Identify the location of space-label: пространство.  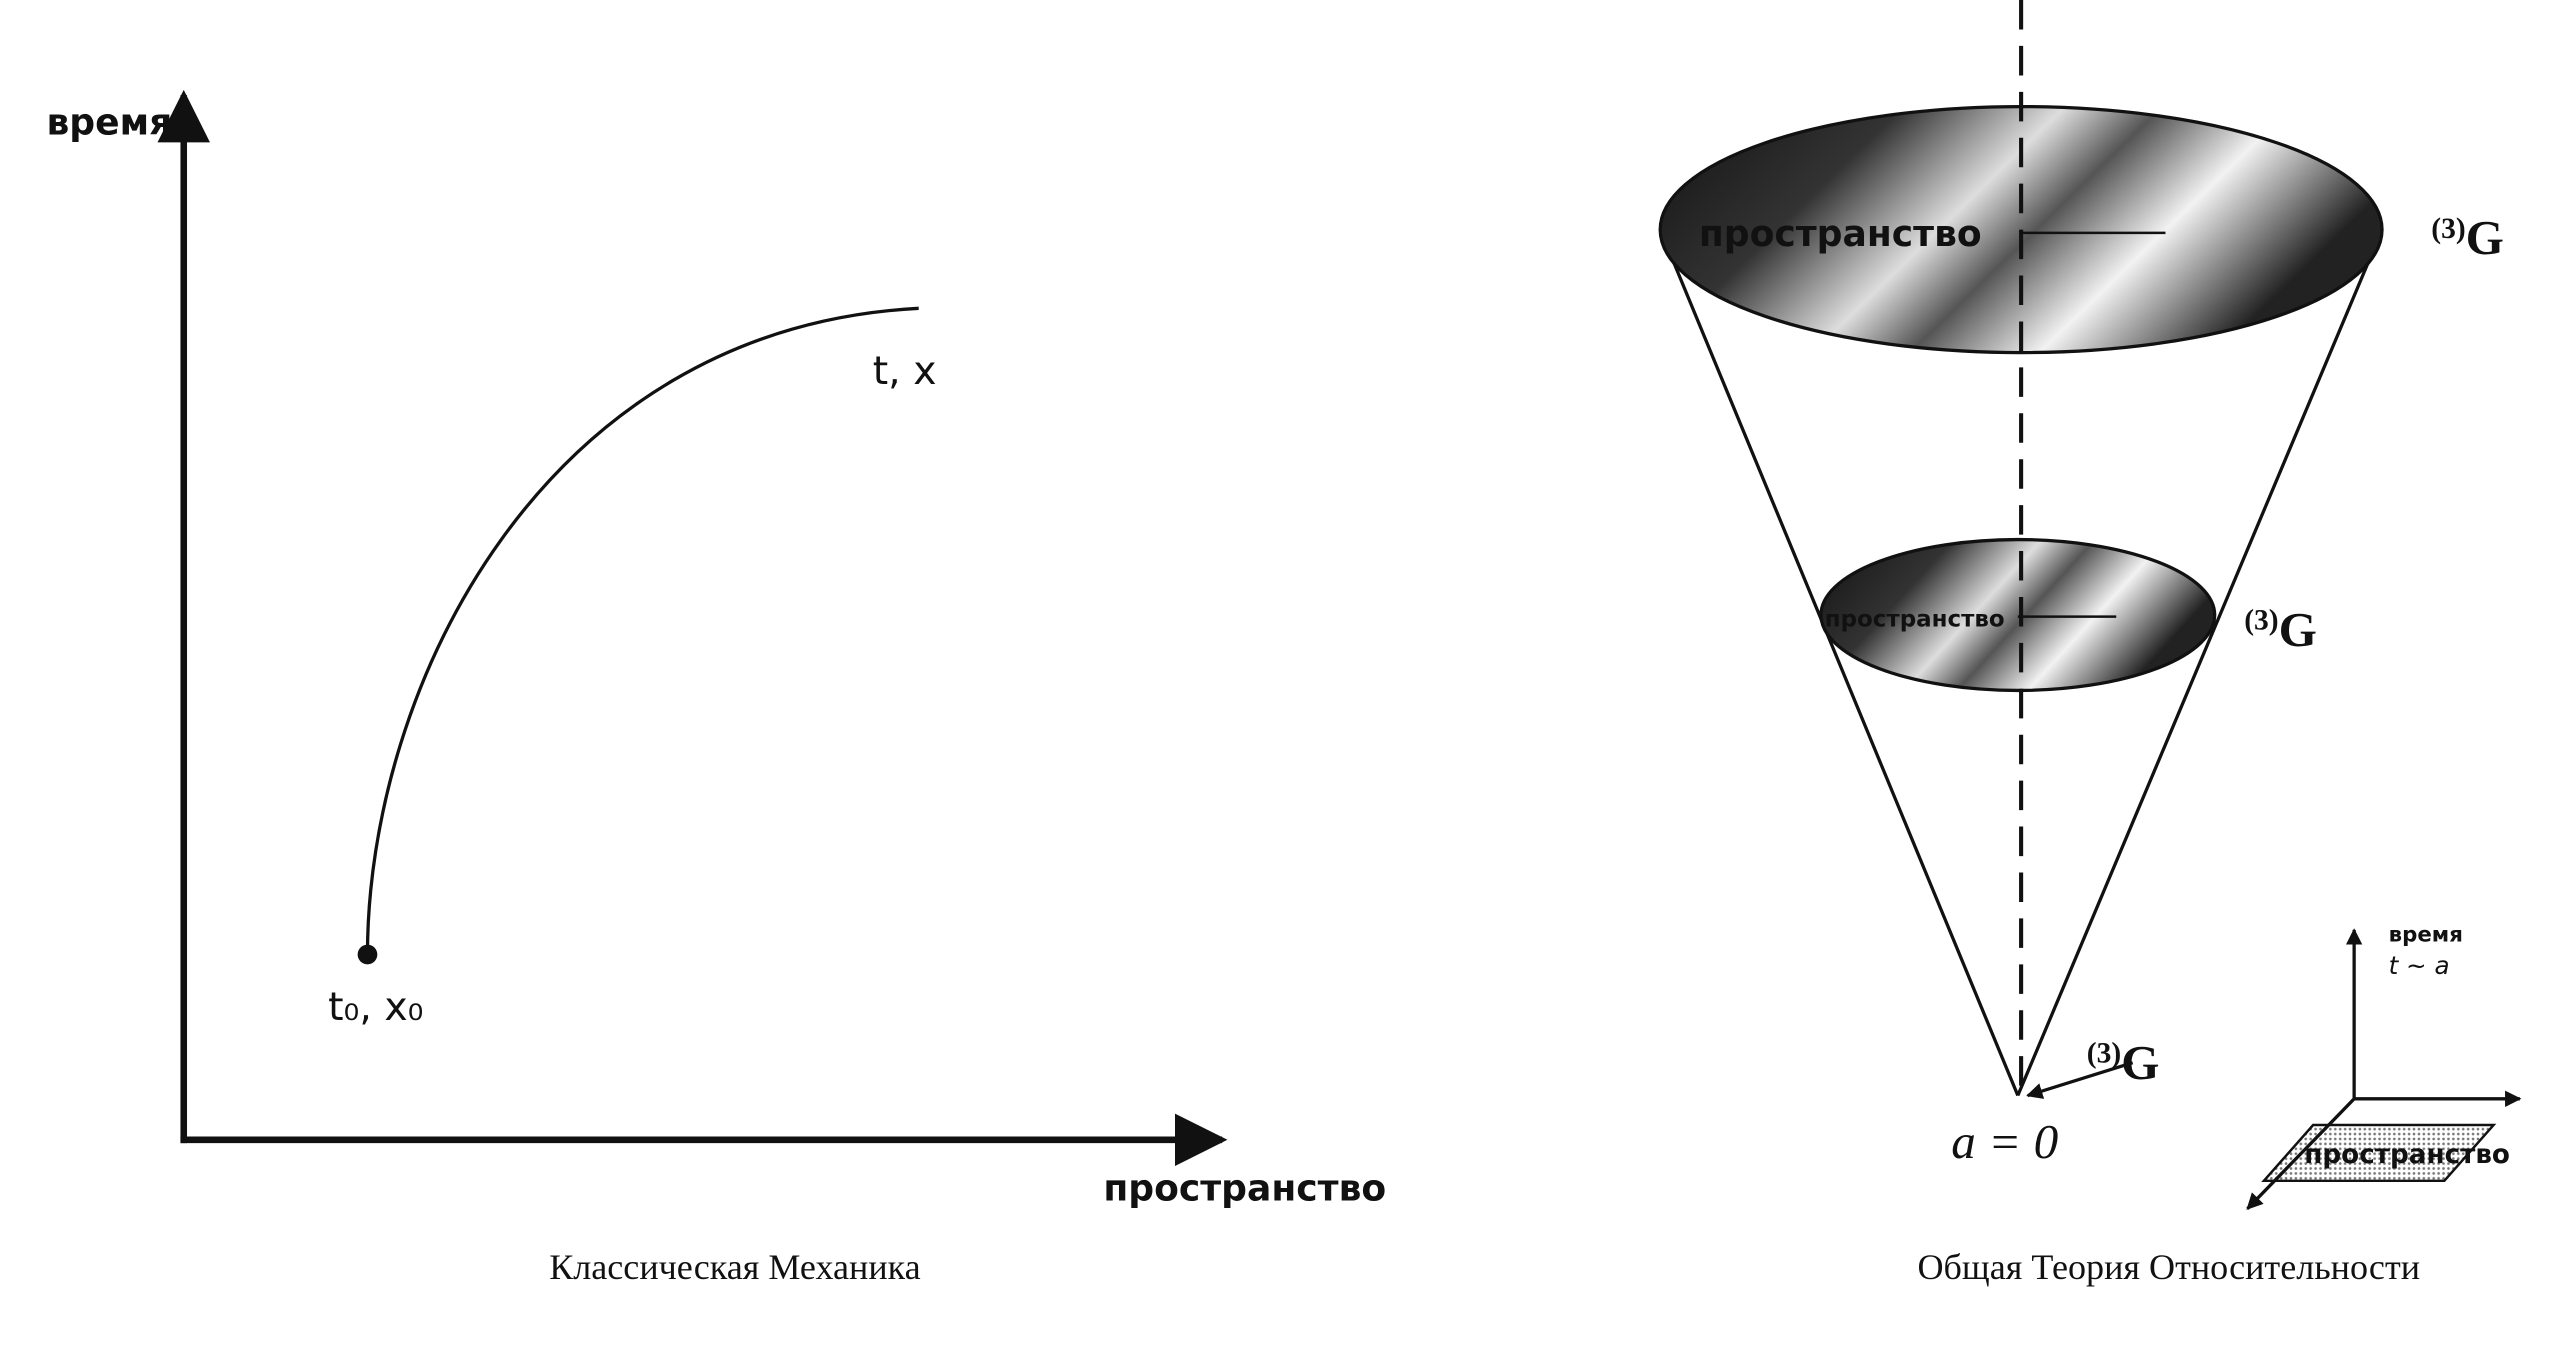
(1244, 1188).